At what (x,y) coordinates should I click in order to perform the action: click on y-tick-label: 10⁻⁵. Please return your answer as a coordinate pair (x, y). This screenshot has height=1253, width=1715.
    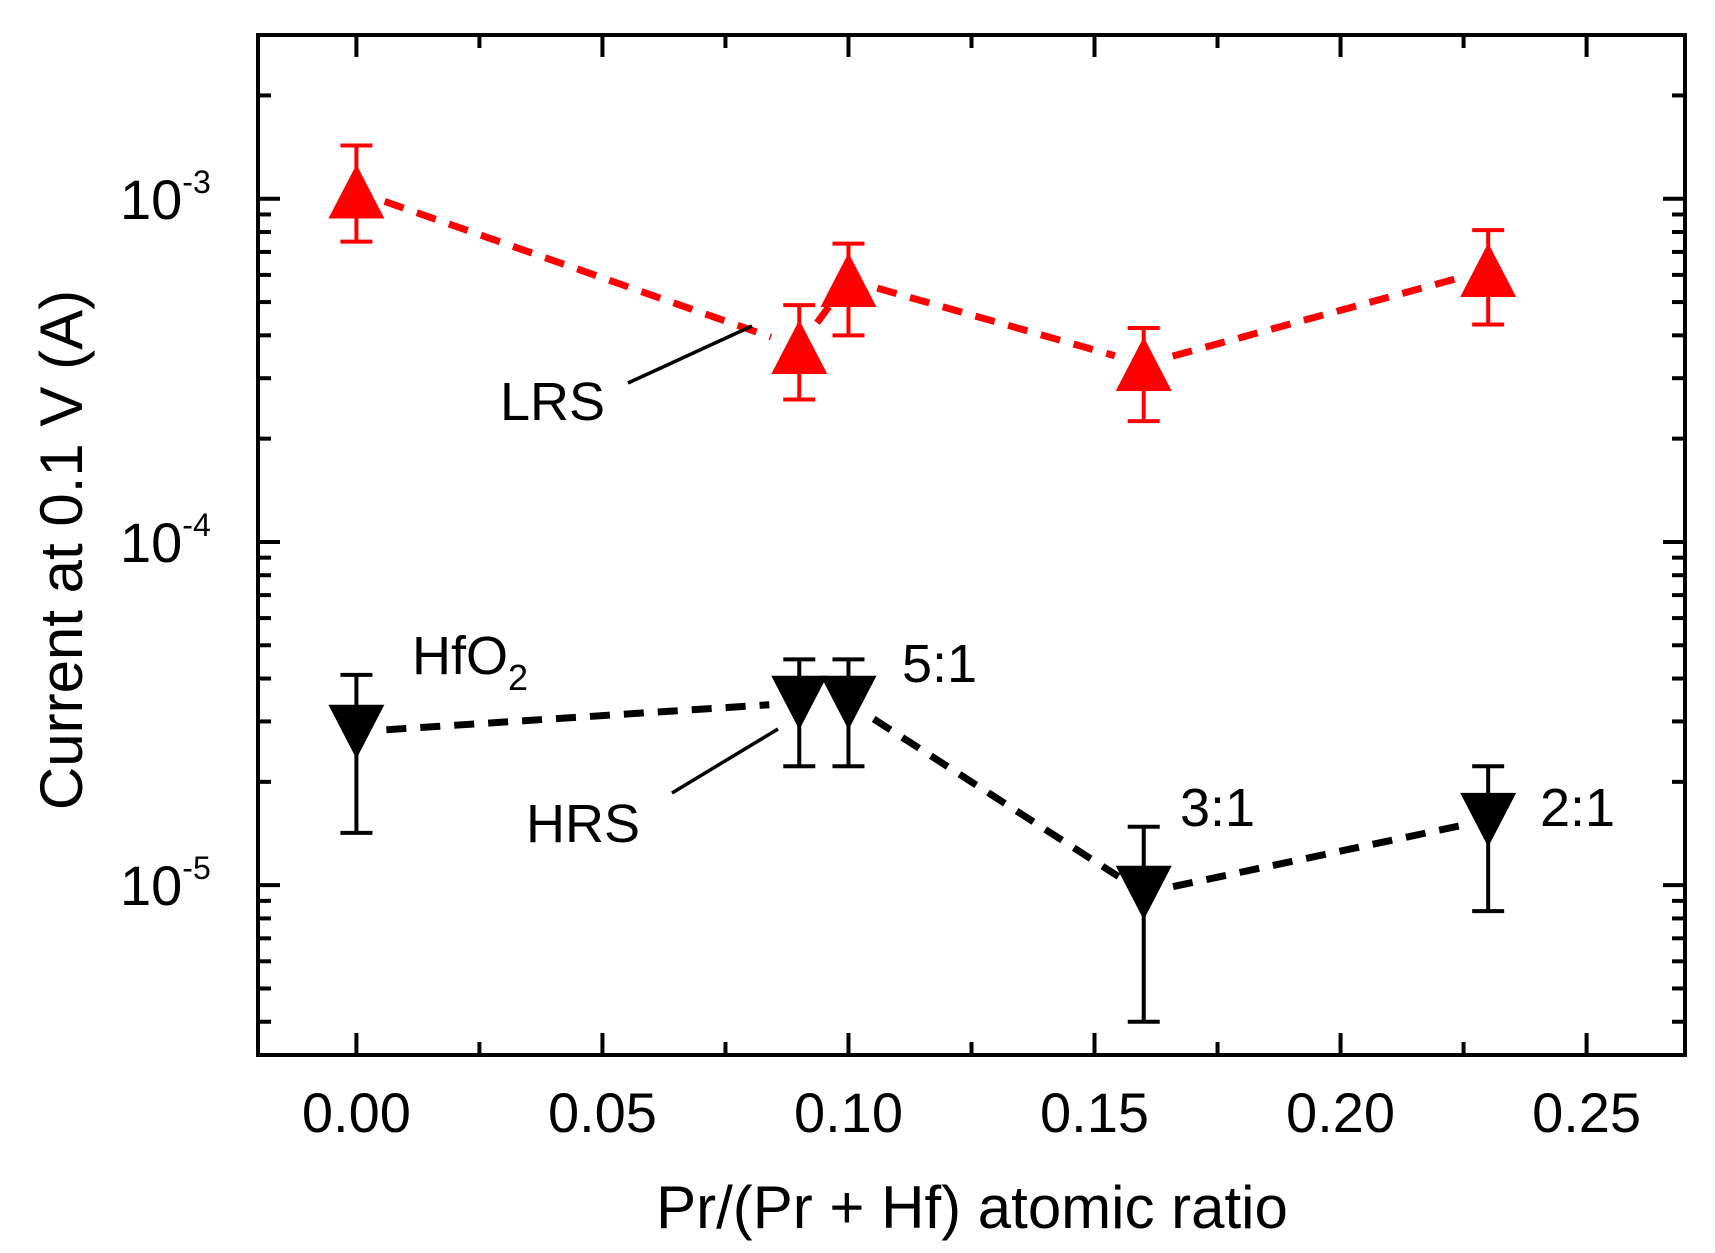
    Looking at the image, I should click on (165, 883).